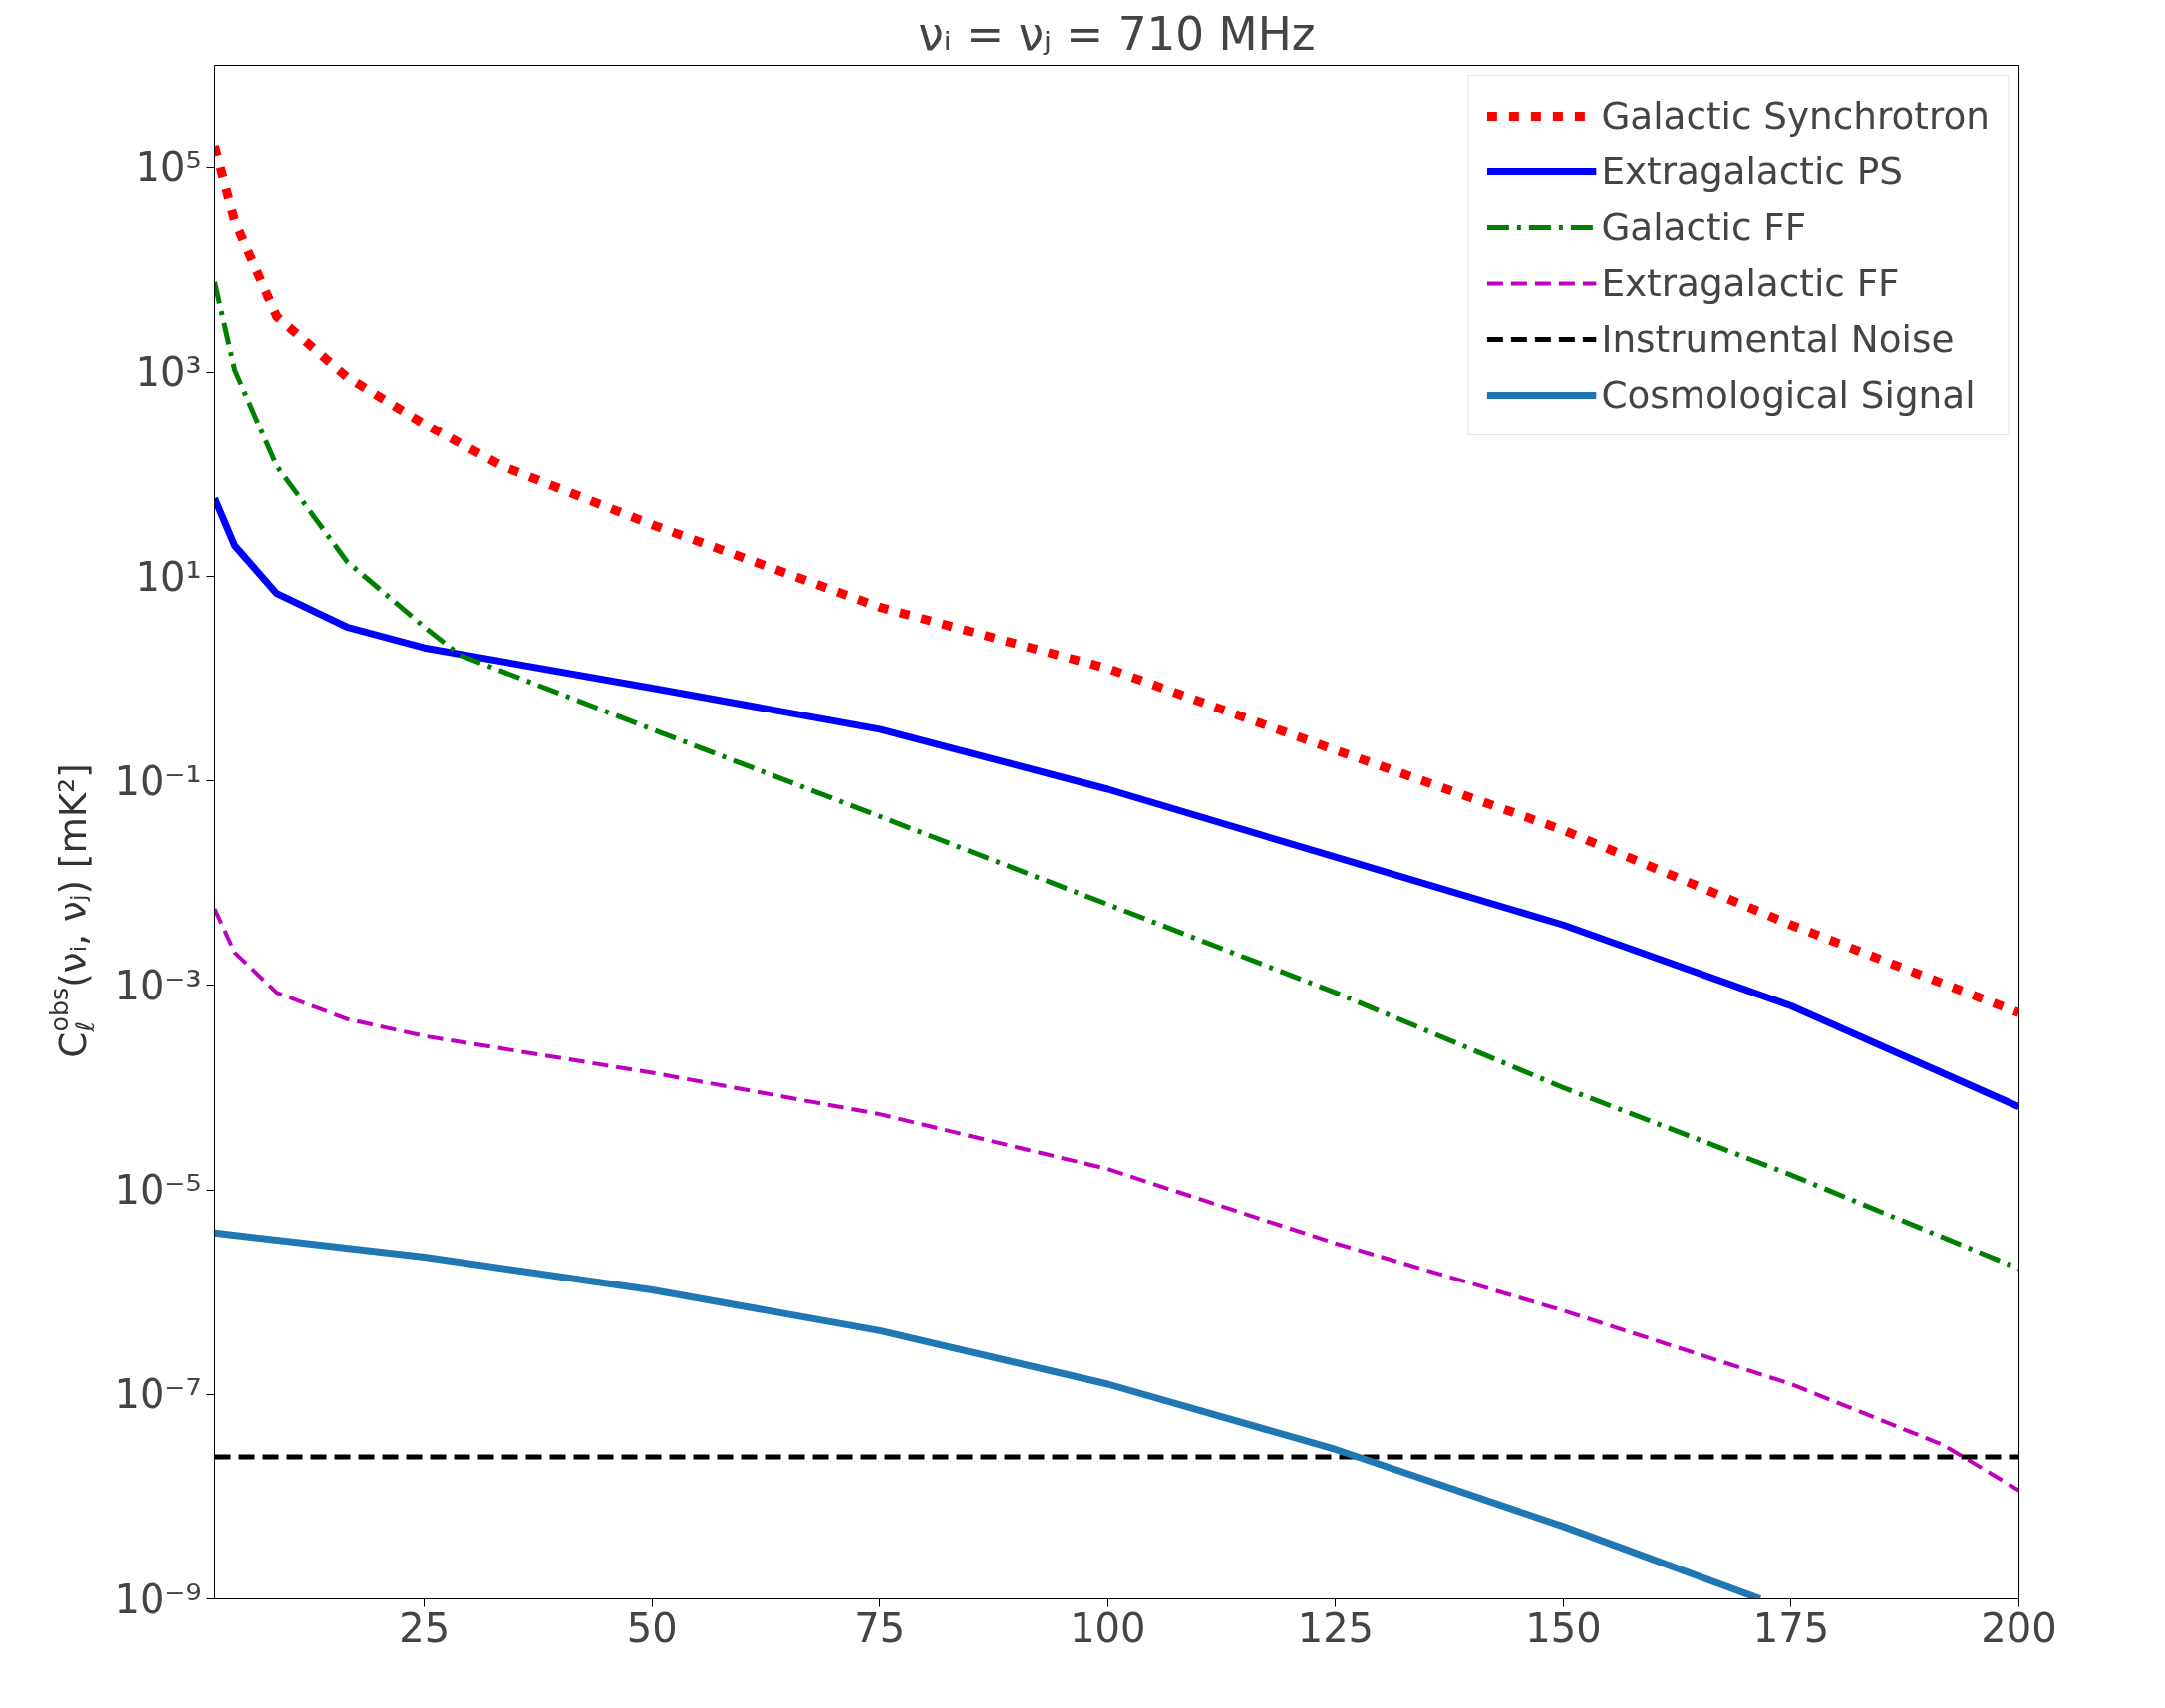 Image resolution: width=2165 pixels, height=1708 pixels. I want to click on legend-label: Extragalactic PS, so click(1752, 171).